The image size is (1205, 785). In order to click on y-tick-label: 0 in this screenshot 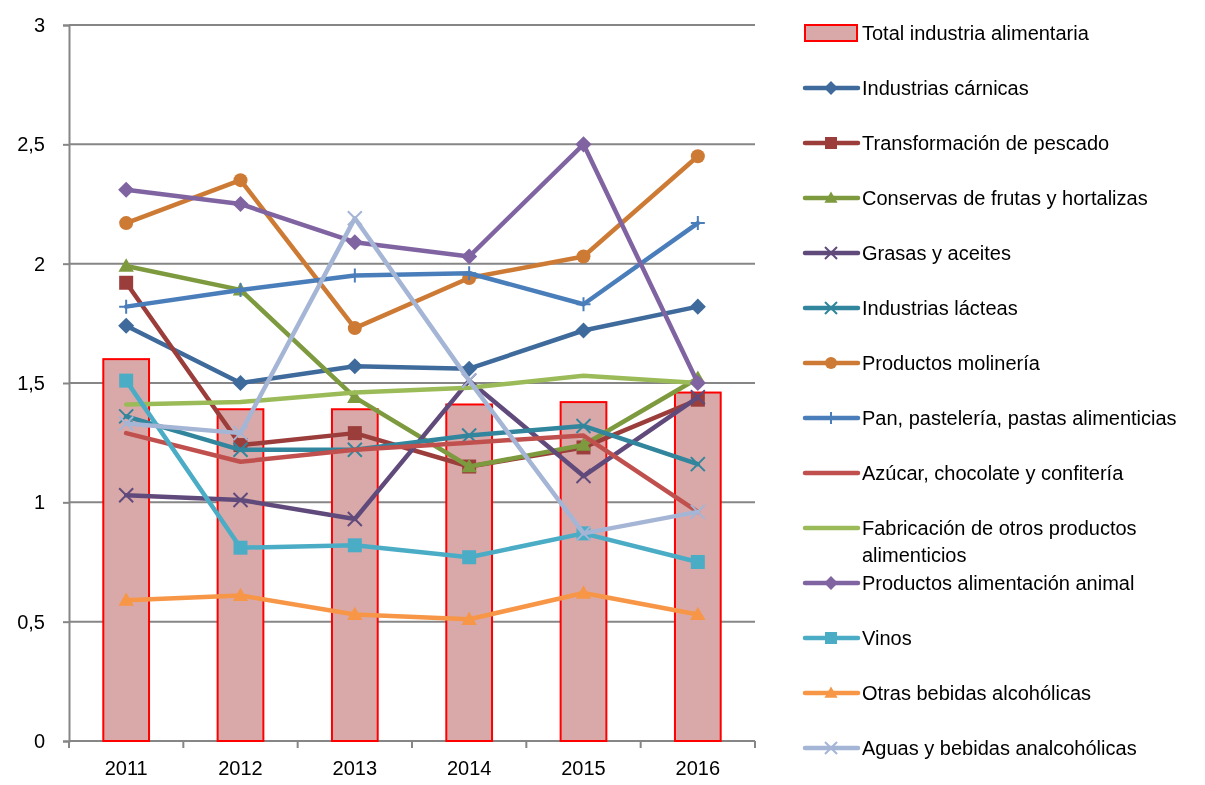, I will do `click(39, 740)`.